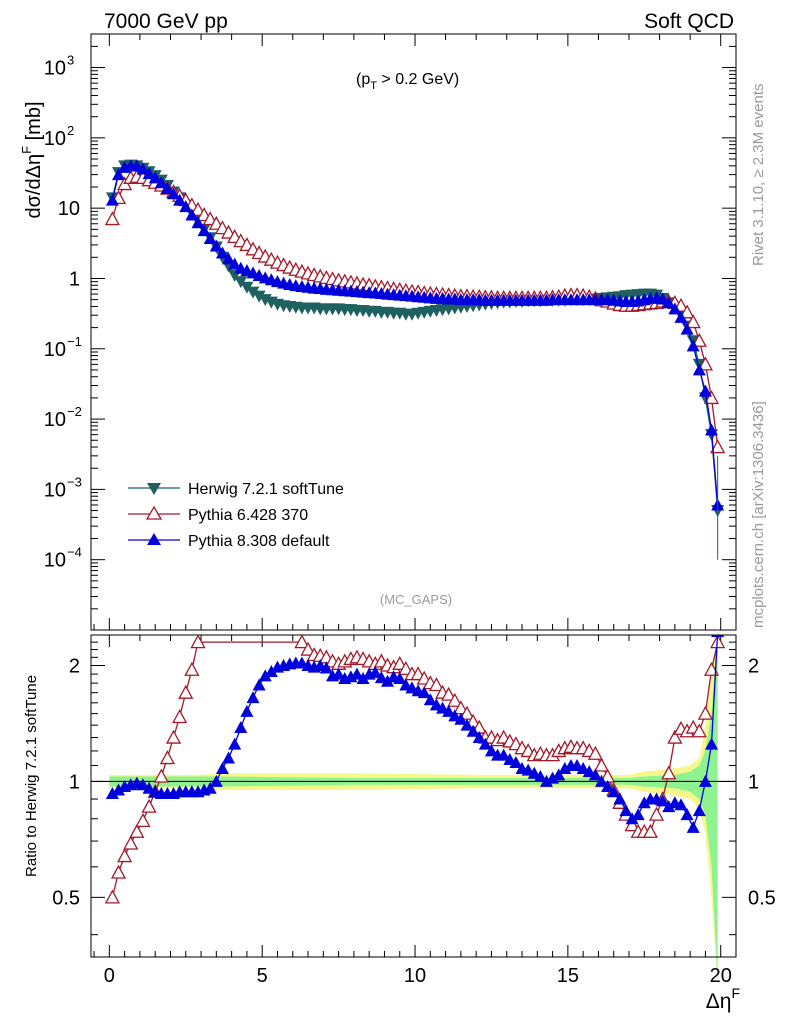  What do you see at coordinates (74, 411) in the screenshot?
I see `y-tick-exponent-top: −2` at bounding box center [74, 411].